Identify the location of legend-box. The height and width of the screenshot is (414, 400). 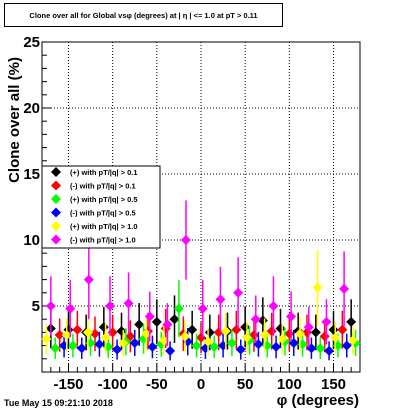
(101, 207).